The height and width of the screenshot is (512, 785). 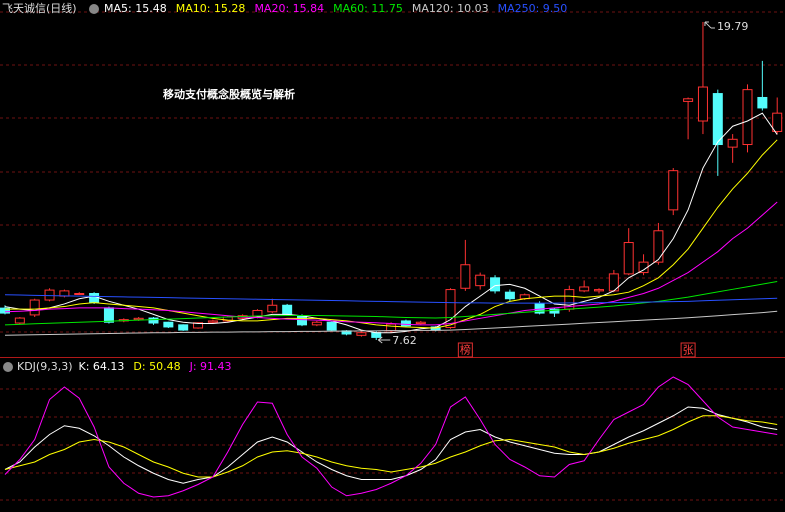 I want to click on event-marker-label: 榜, so click(x=465, y=350).